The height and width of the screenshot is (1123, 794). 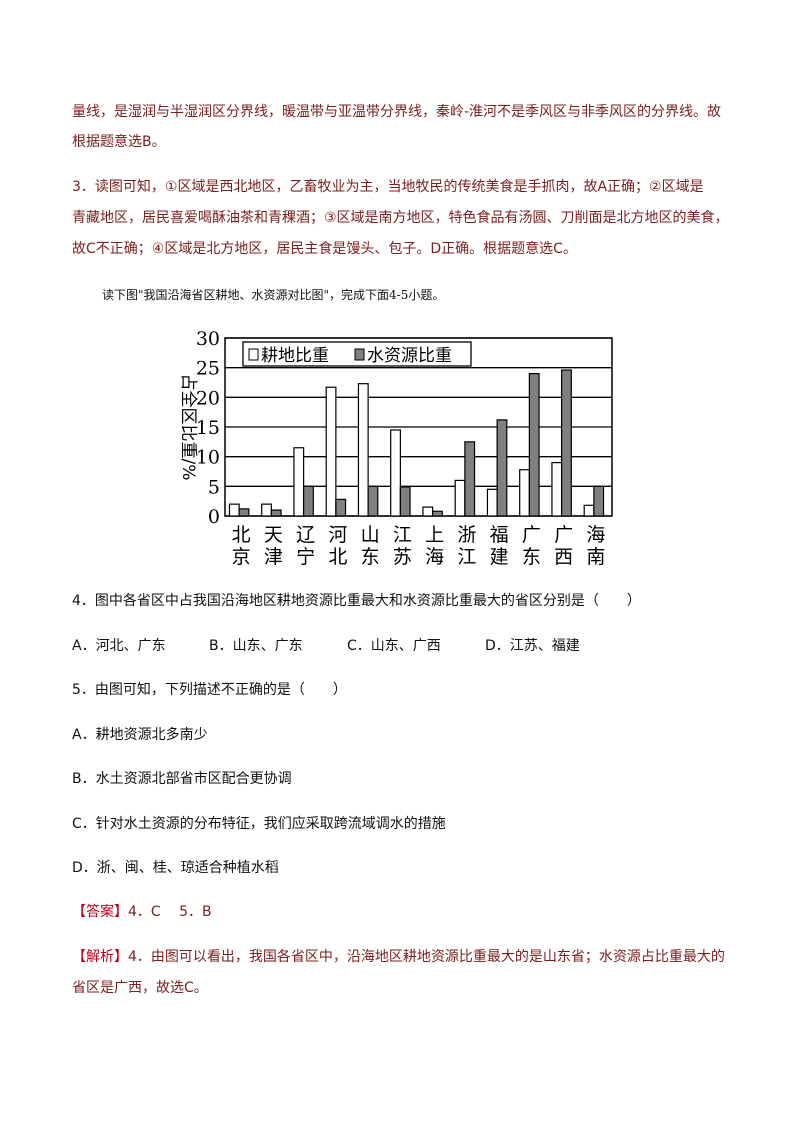 What do you see at coordinates (208, 369) in the screenshot?
I see `y-tick-label: 25` at bounding box center [208, 369].